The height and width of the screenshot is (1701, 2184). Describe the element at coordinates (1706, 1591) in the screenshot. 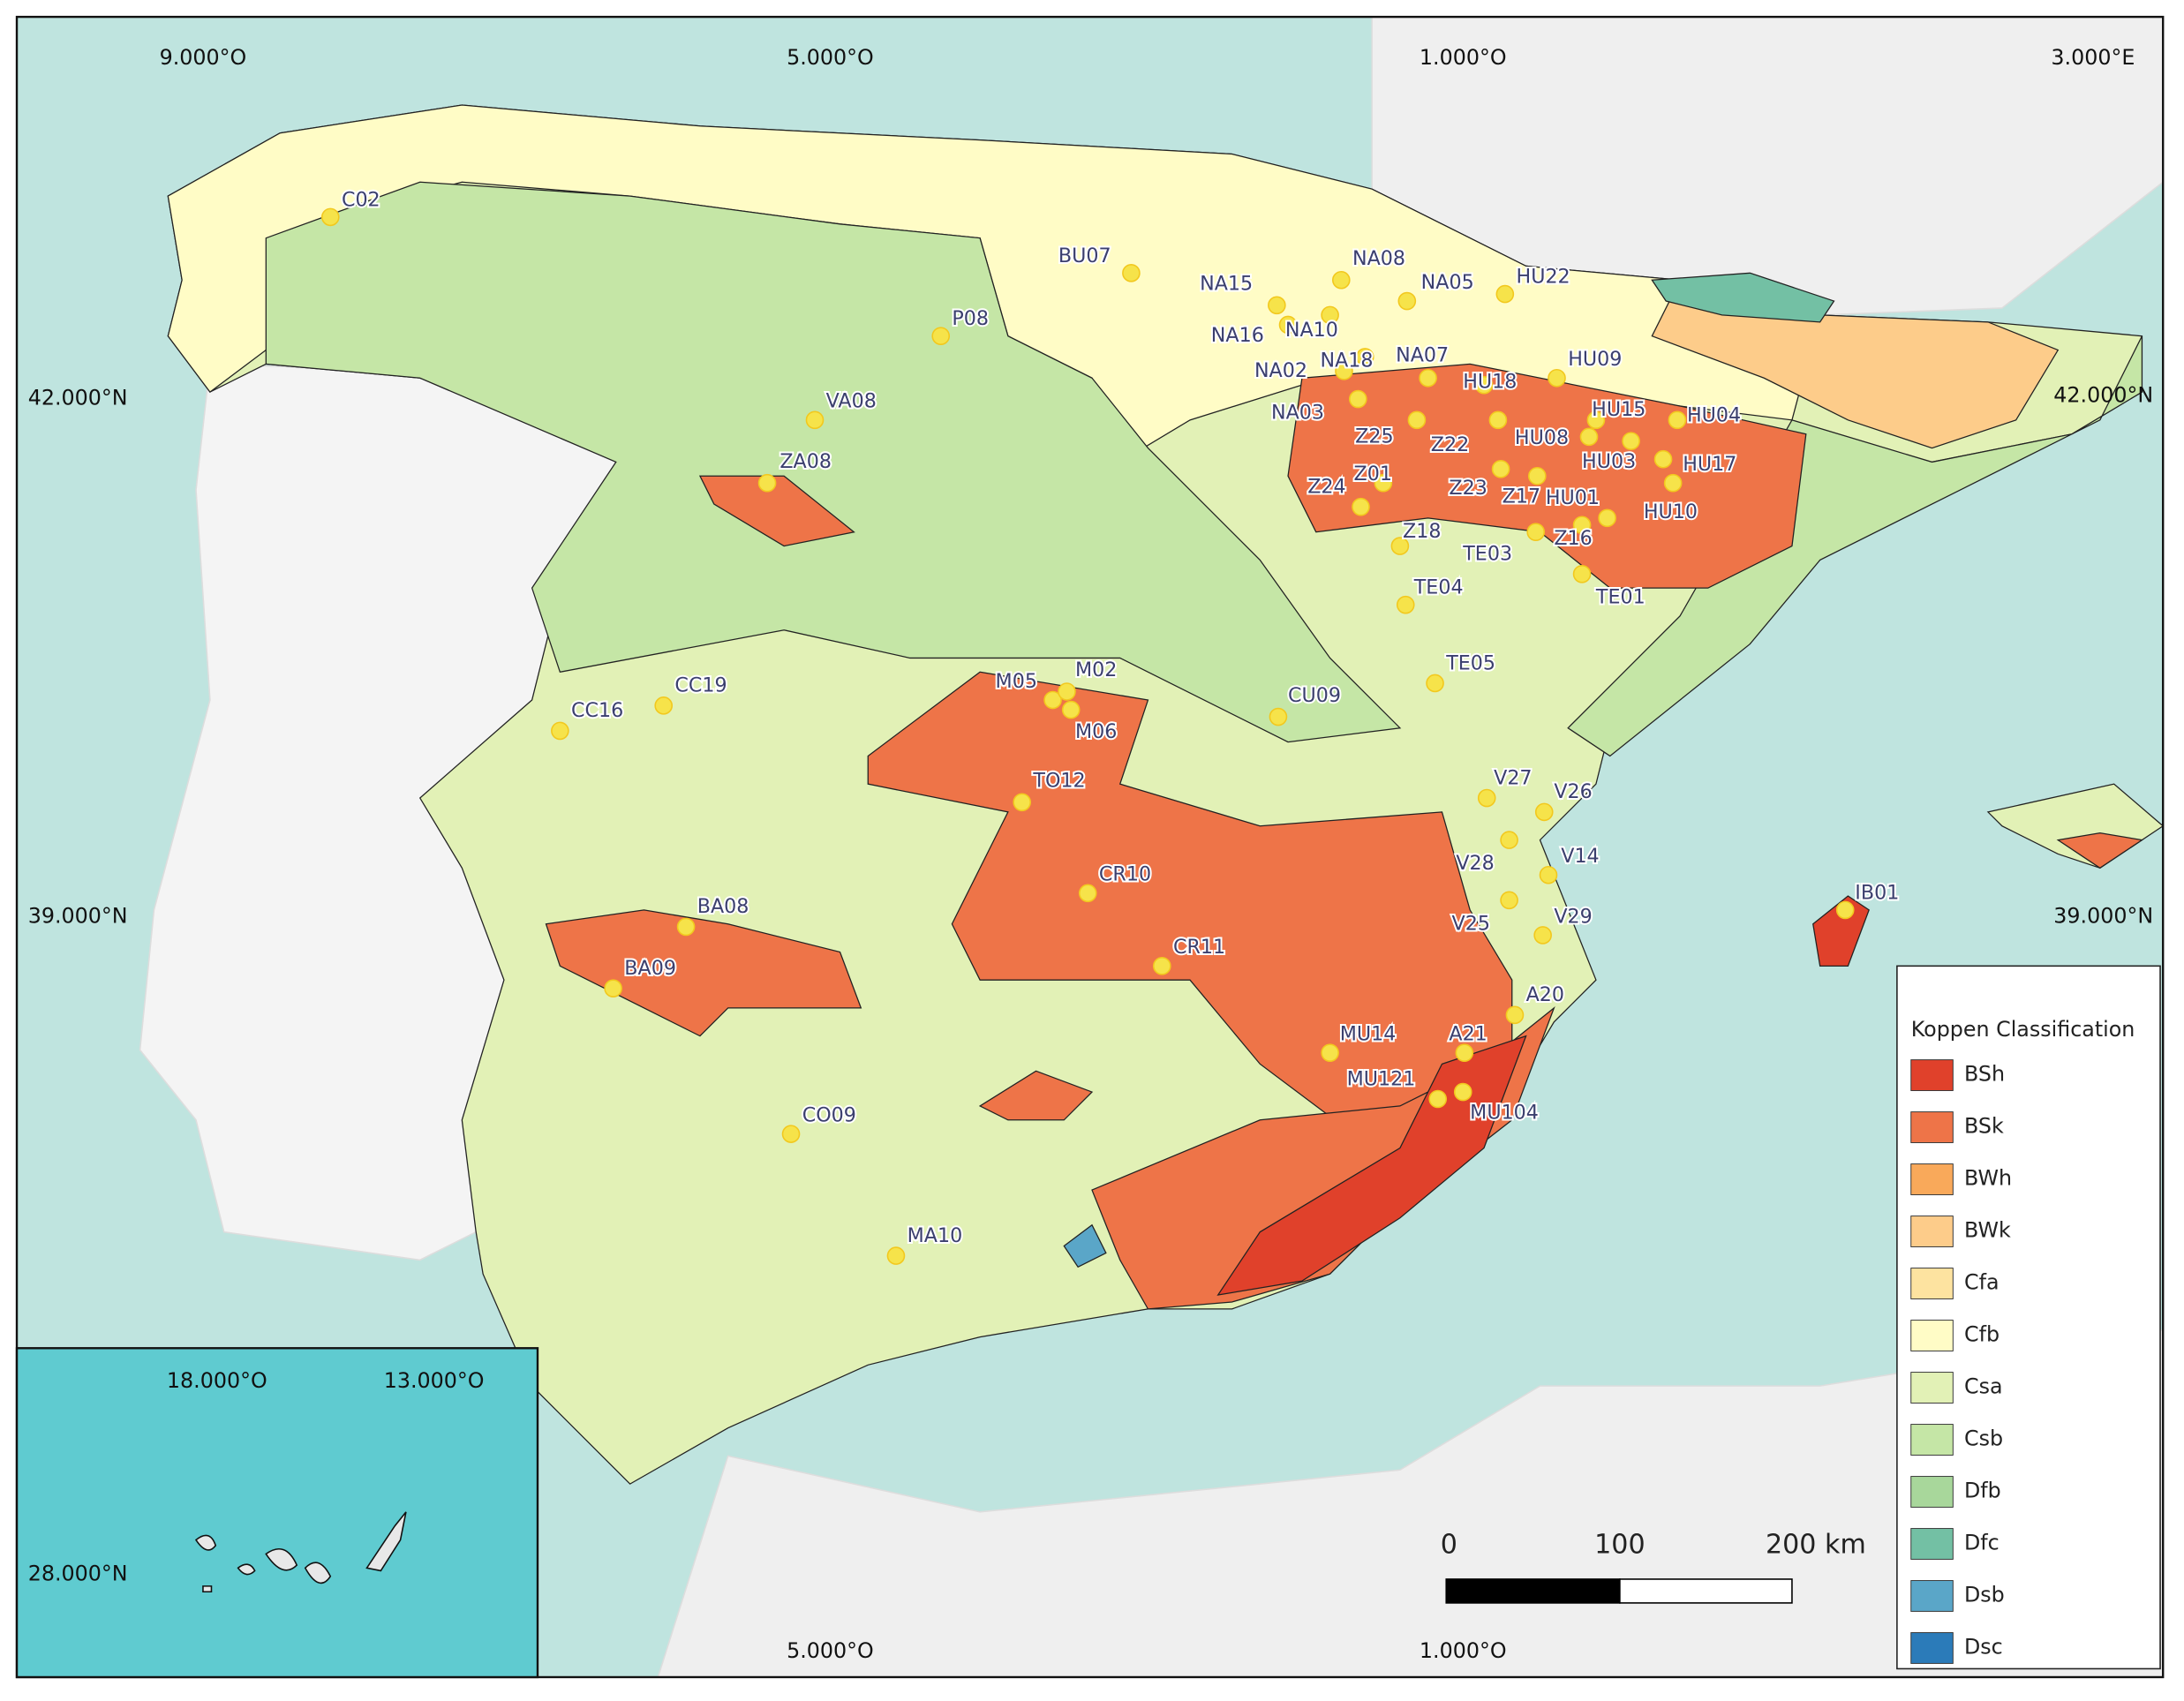

I see `scale-bar-white` at that location.